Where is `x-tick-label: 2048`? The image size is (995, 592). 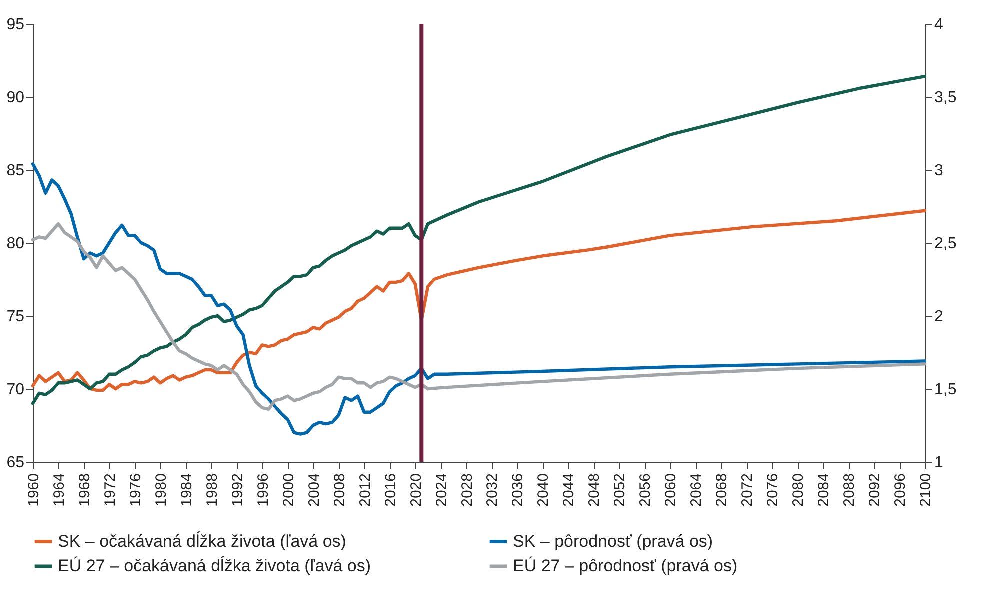
x-tick-label: 2048 is located at coordinates (595, 490).